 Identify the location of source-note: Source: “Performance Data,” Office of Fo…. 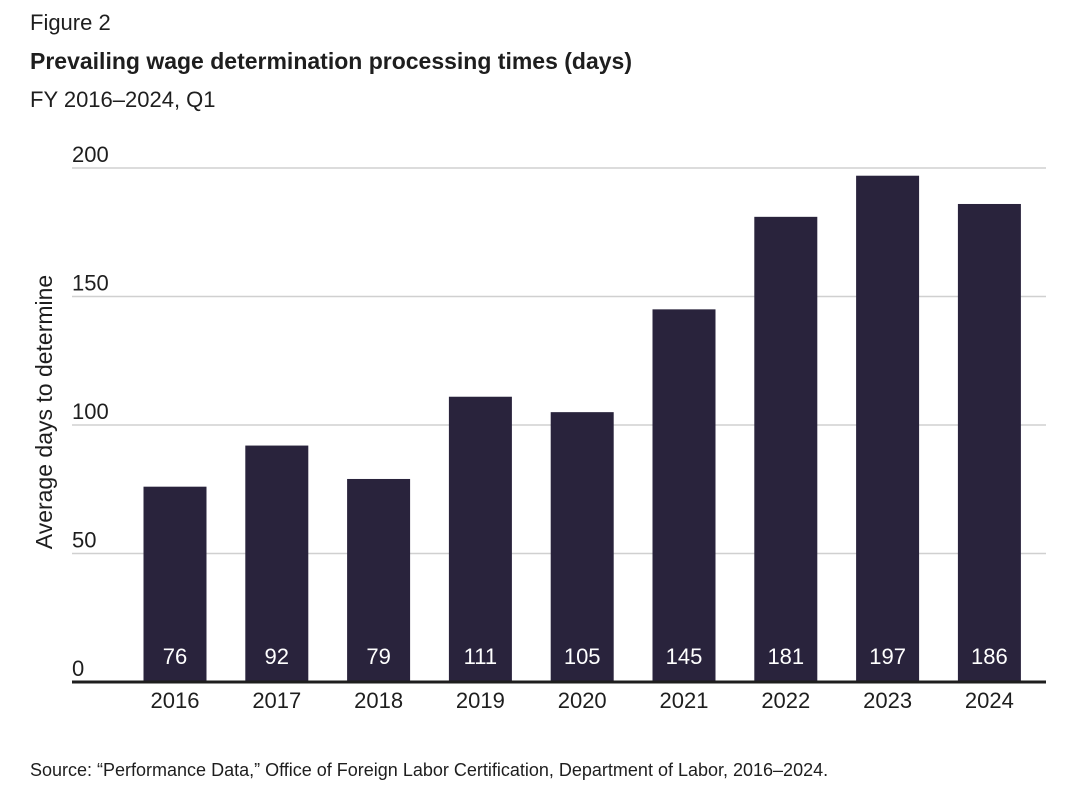
(429, 770).